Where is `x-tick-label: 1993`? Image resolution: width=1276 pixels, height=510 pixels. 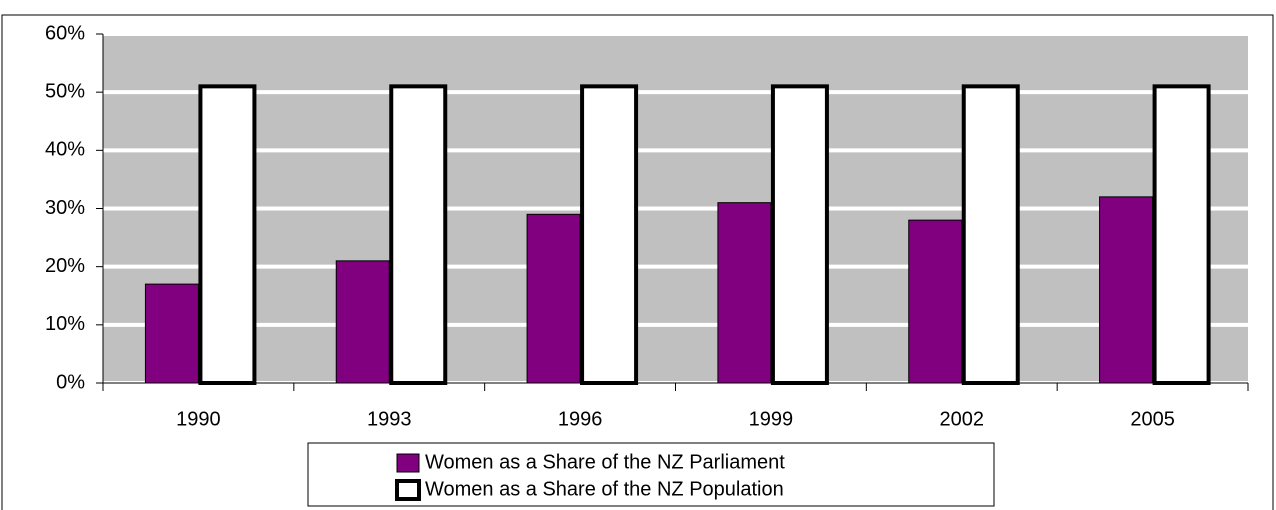 x-tick-label: 1993 is located at coordinates (389, 419).